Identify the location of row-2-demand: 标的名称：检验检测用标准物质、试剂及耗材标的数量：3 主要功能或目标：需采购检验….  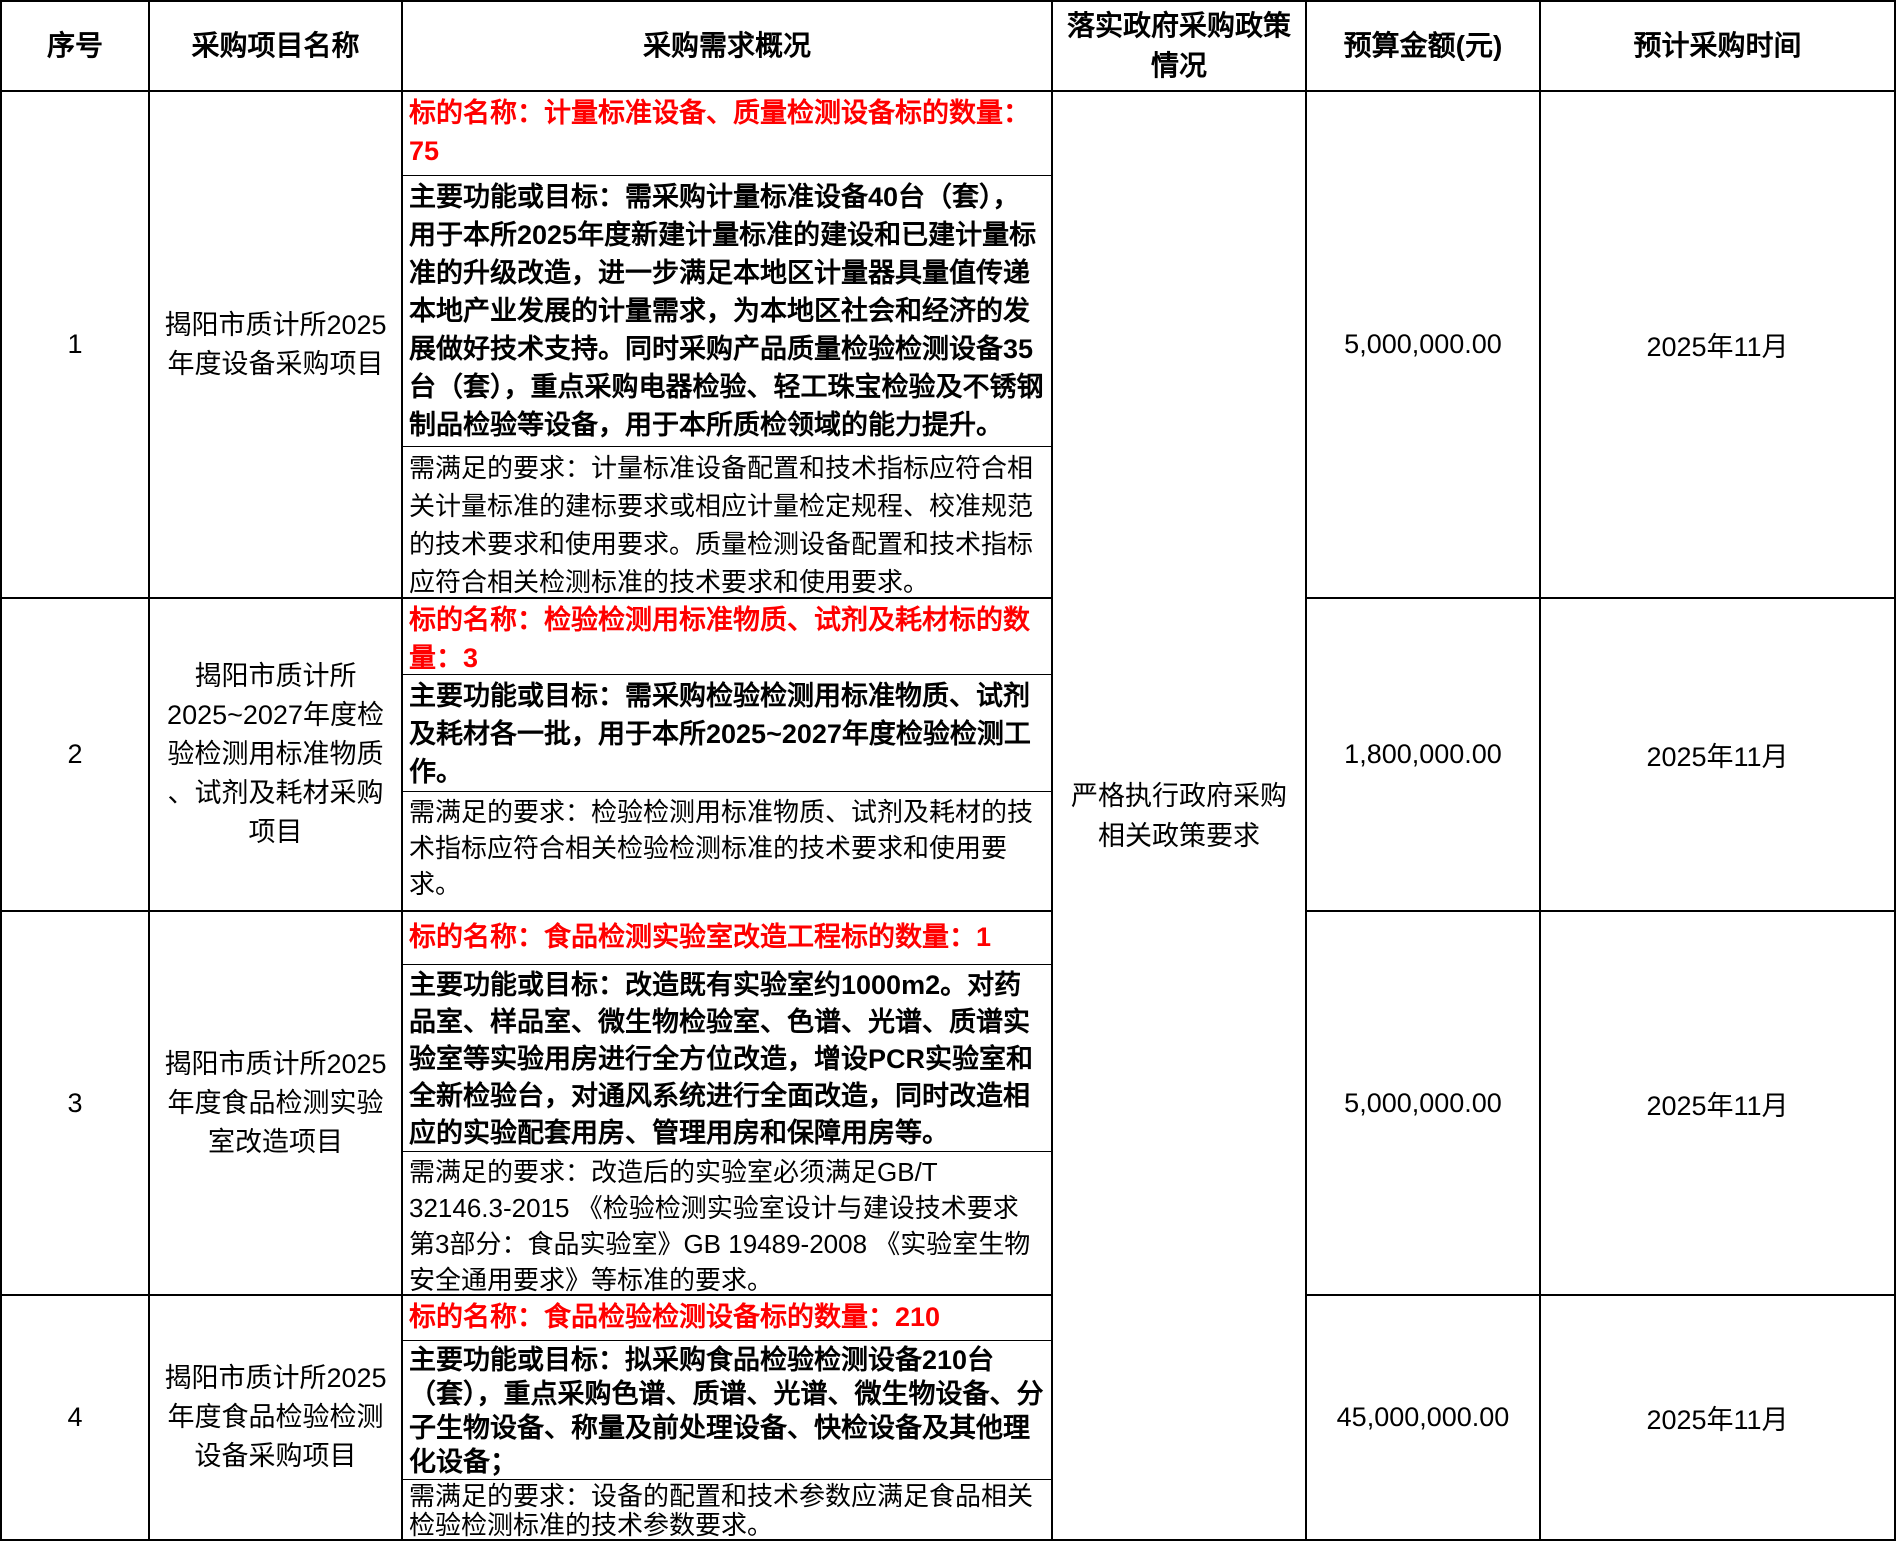
(728, 755).